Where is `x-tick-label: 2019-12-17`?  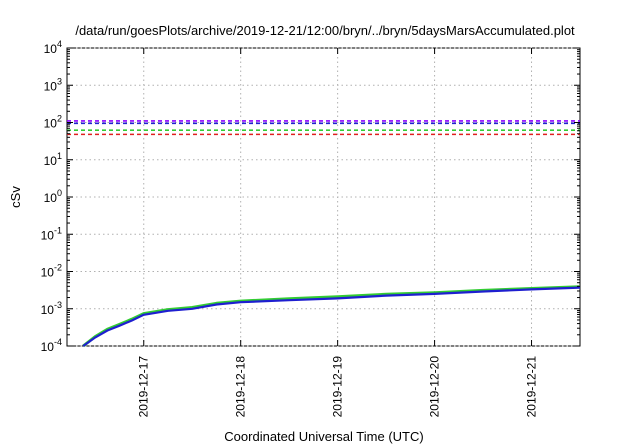 x-tick-label: 2019-12-17 is located at coordinates (144, 387).